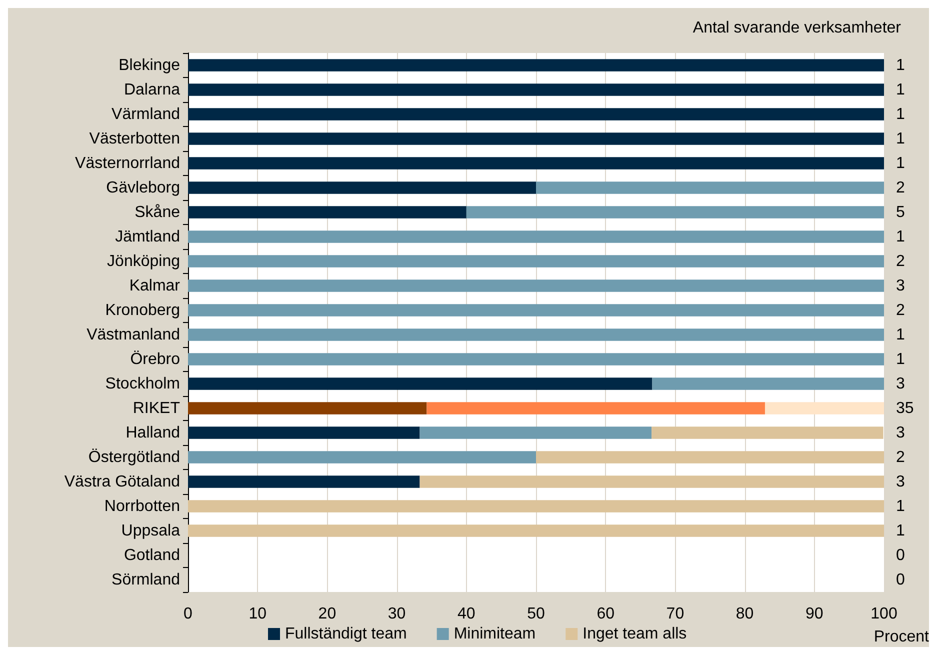 The width and height of the screenshot is (937, 655). Describe the element at coordinates (142, 383) in the screenshot. I see `y-tick-label: Stockholm` at that location.